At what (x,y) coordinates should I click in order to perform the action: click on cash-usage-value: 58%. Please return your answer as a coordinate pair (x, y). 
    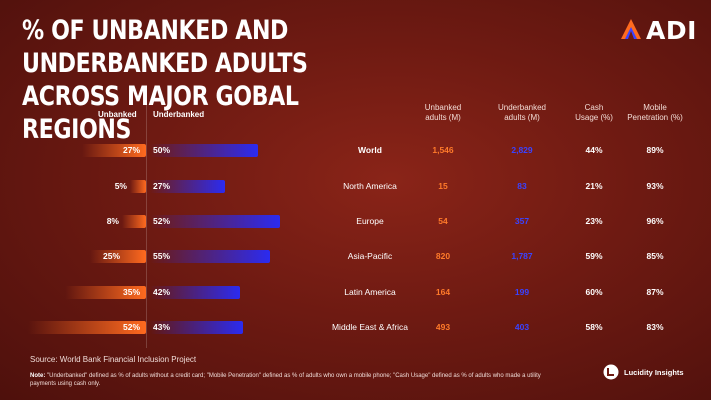
    Looking at the image, I should click on (594, 327).